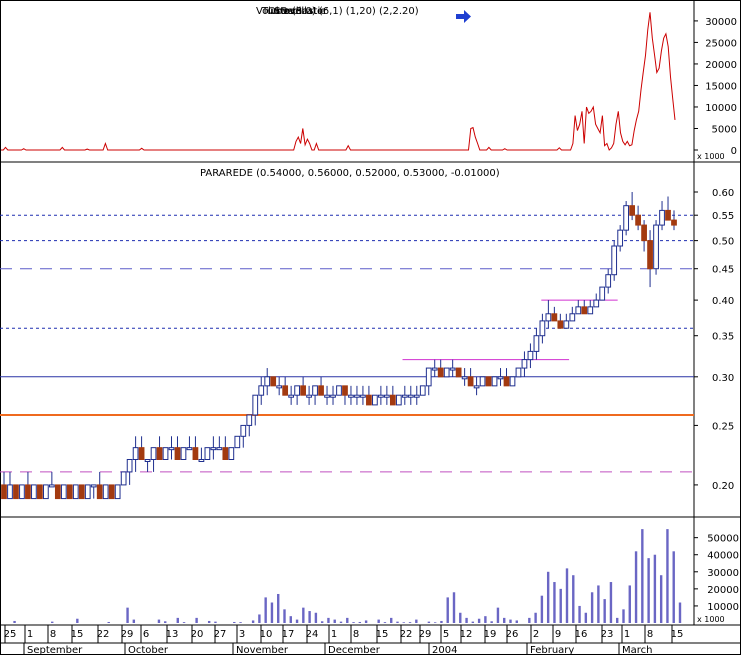  What do you see at coordinates (312, 634) in the screenshot?
I see `date-tick-label: 24` at bounding box center [312, 634].